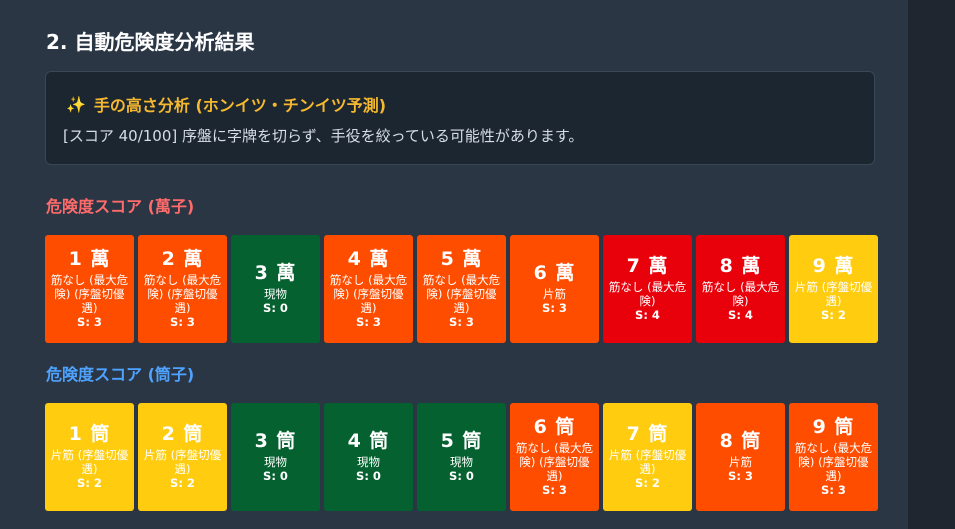  I want to click on tile-name: 1 萬, so click(89, 259).